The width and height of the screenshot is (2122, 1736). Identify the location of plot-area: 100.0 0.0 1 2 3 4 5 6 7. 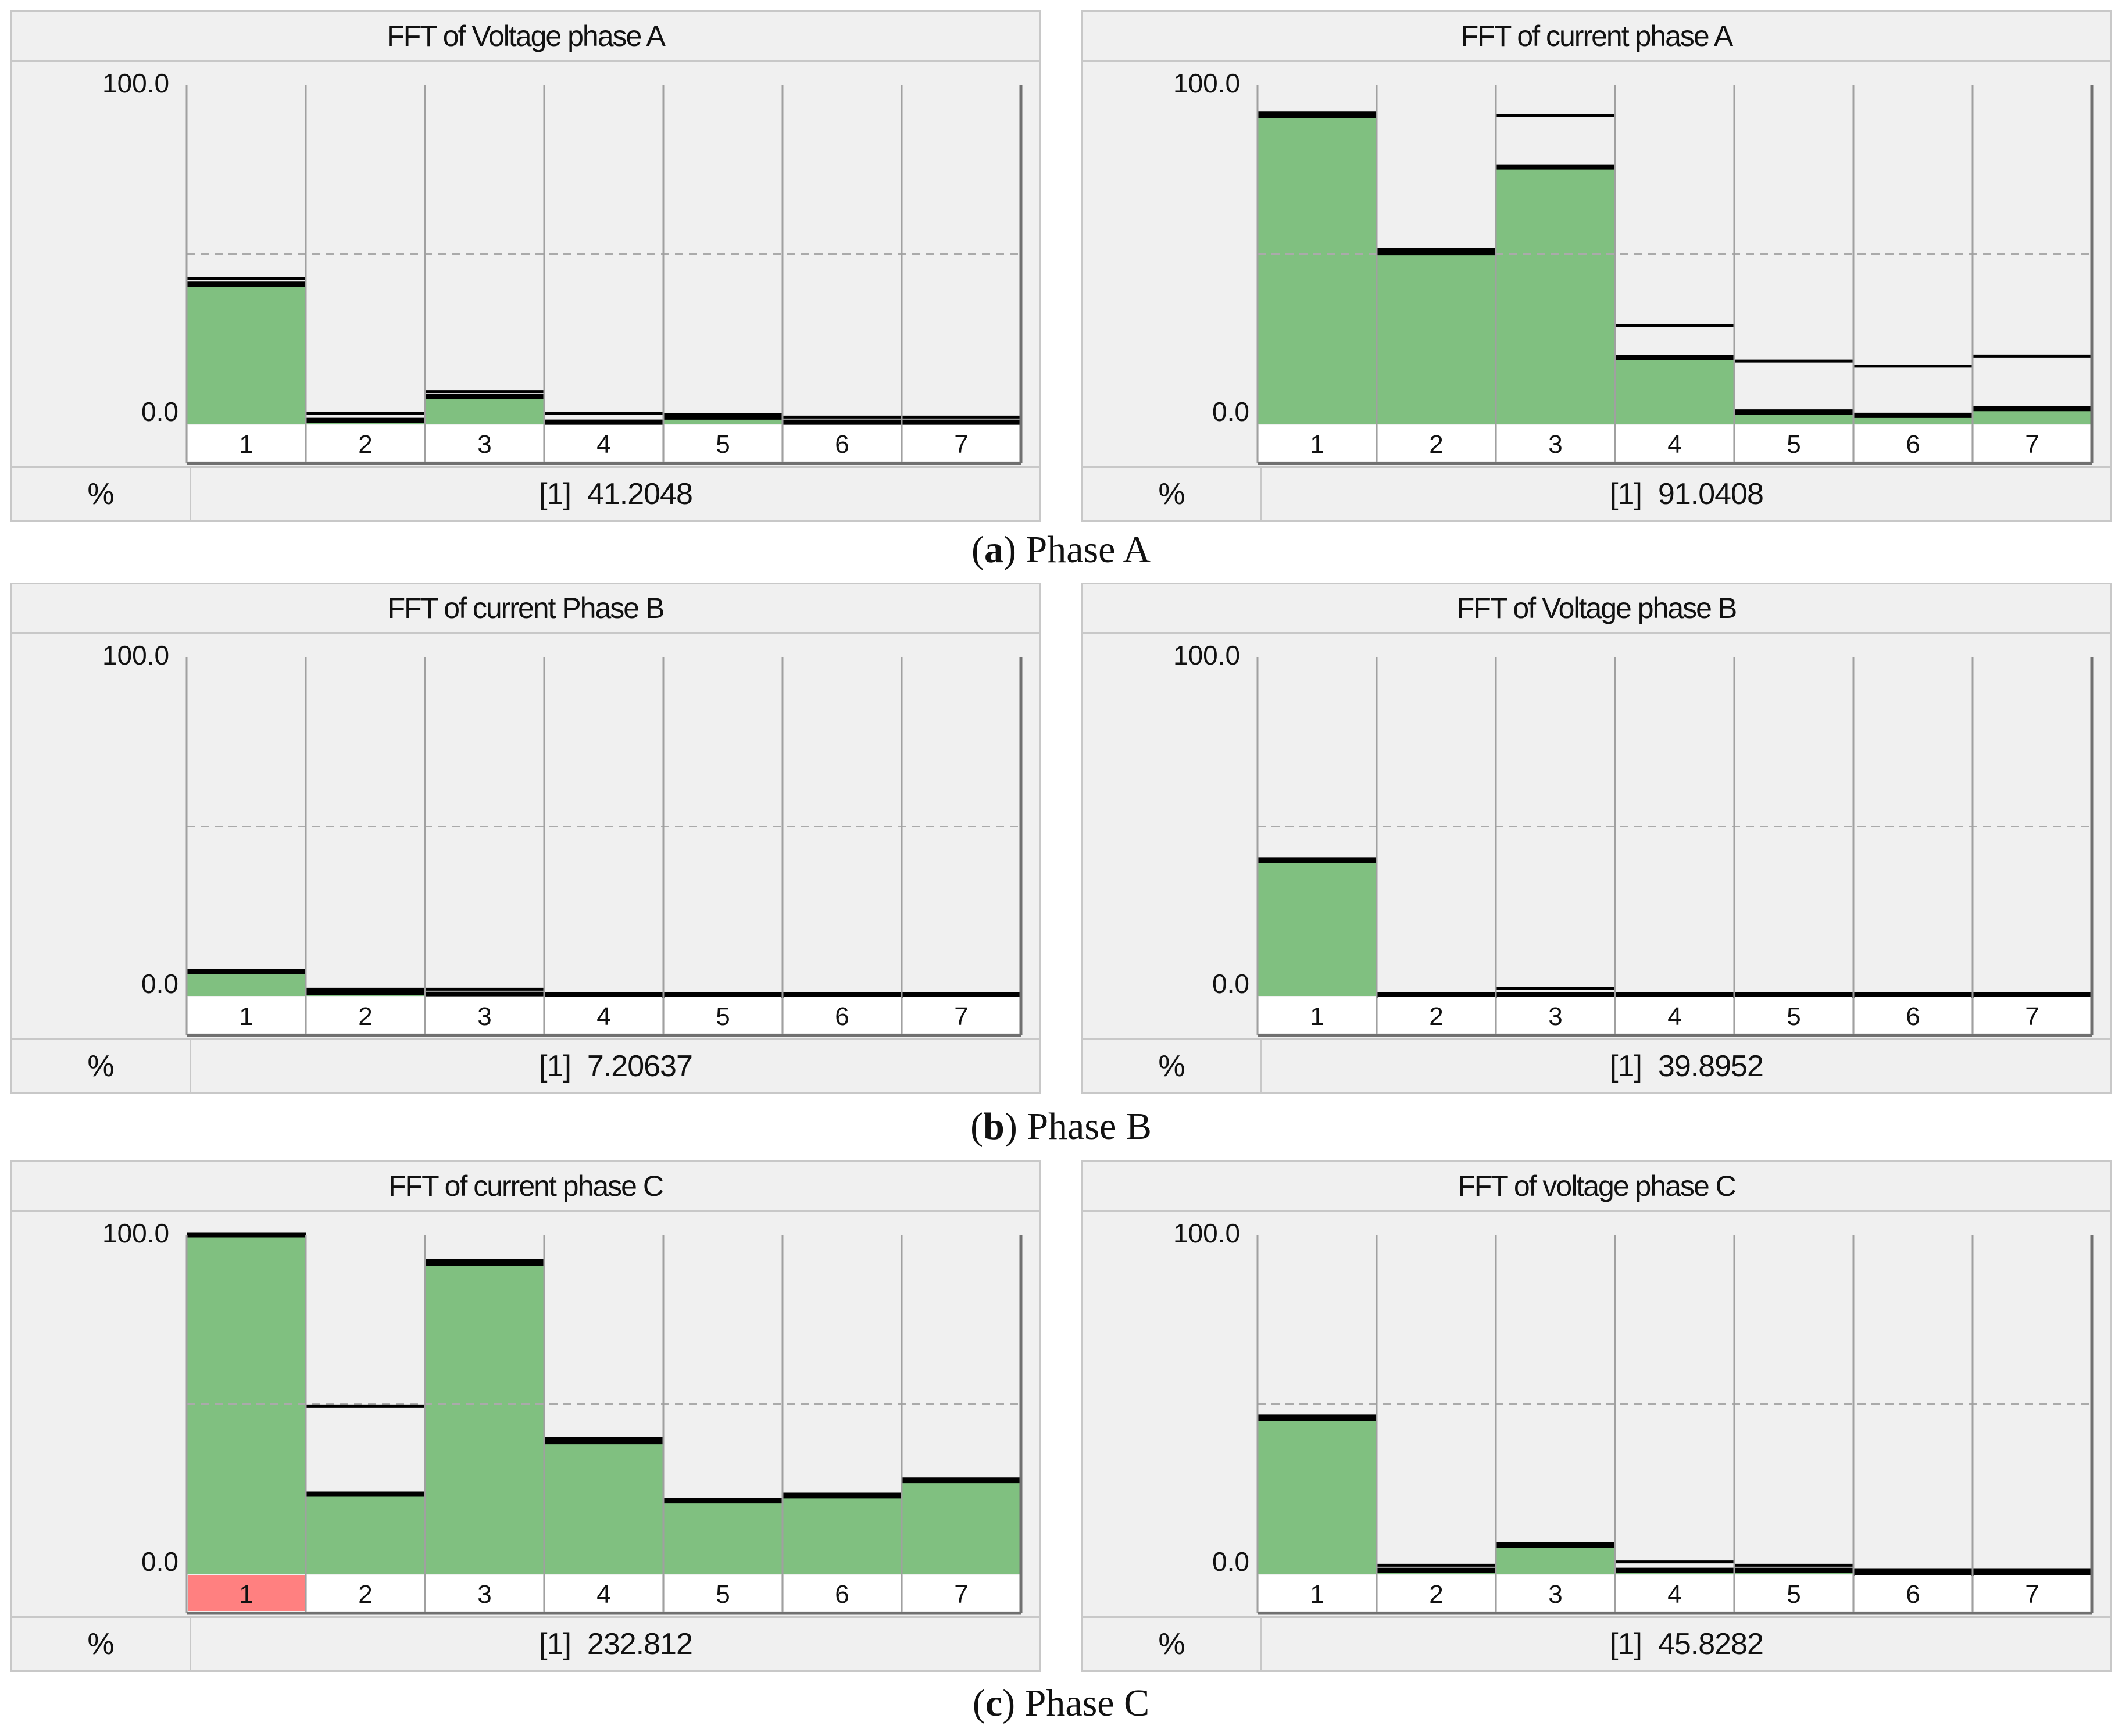
(1597, 837).